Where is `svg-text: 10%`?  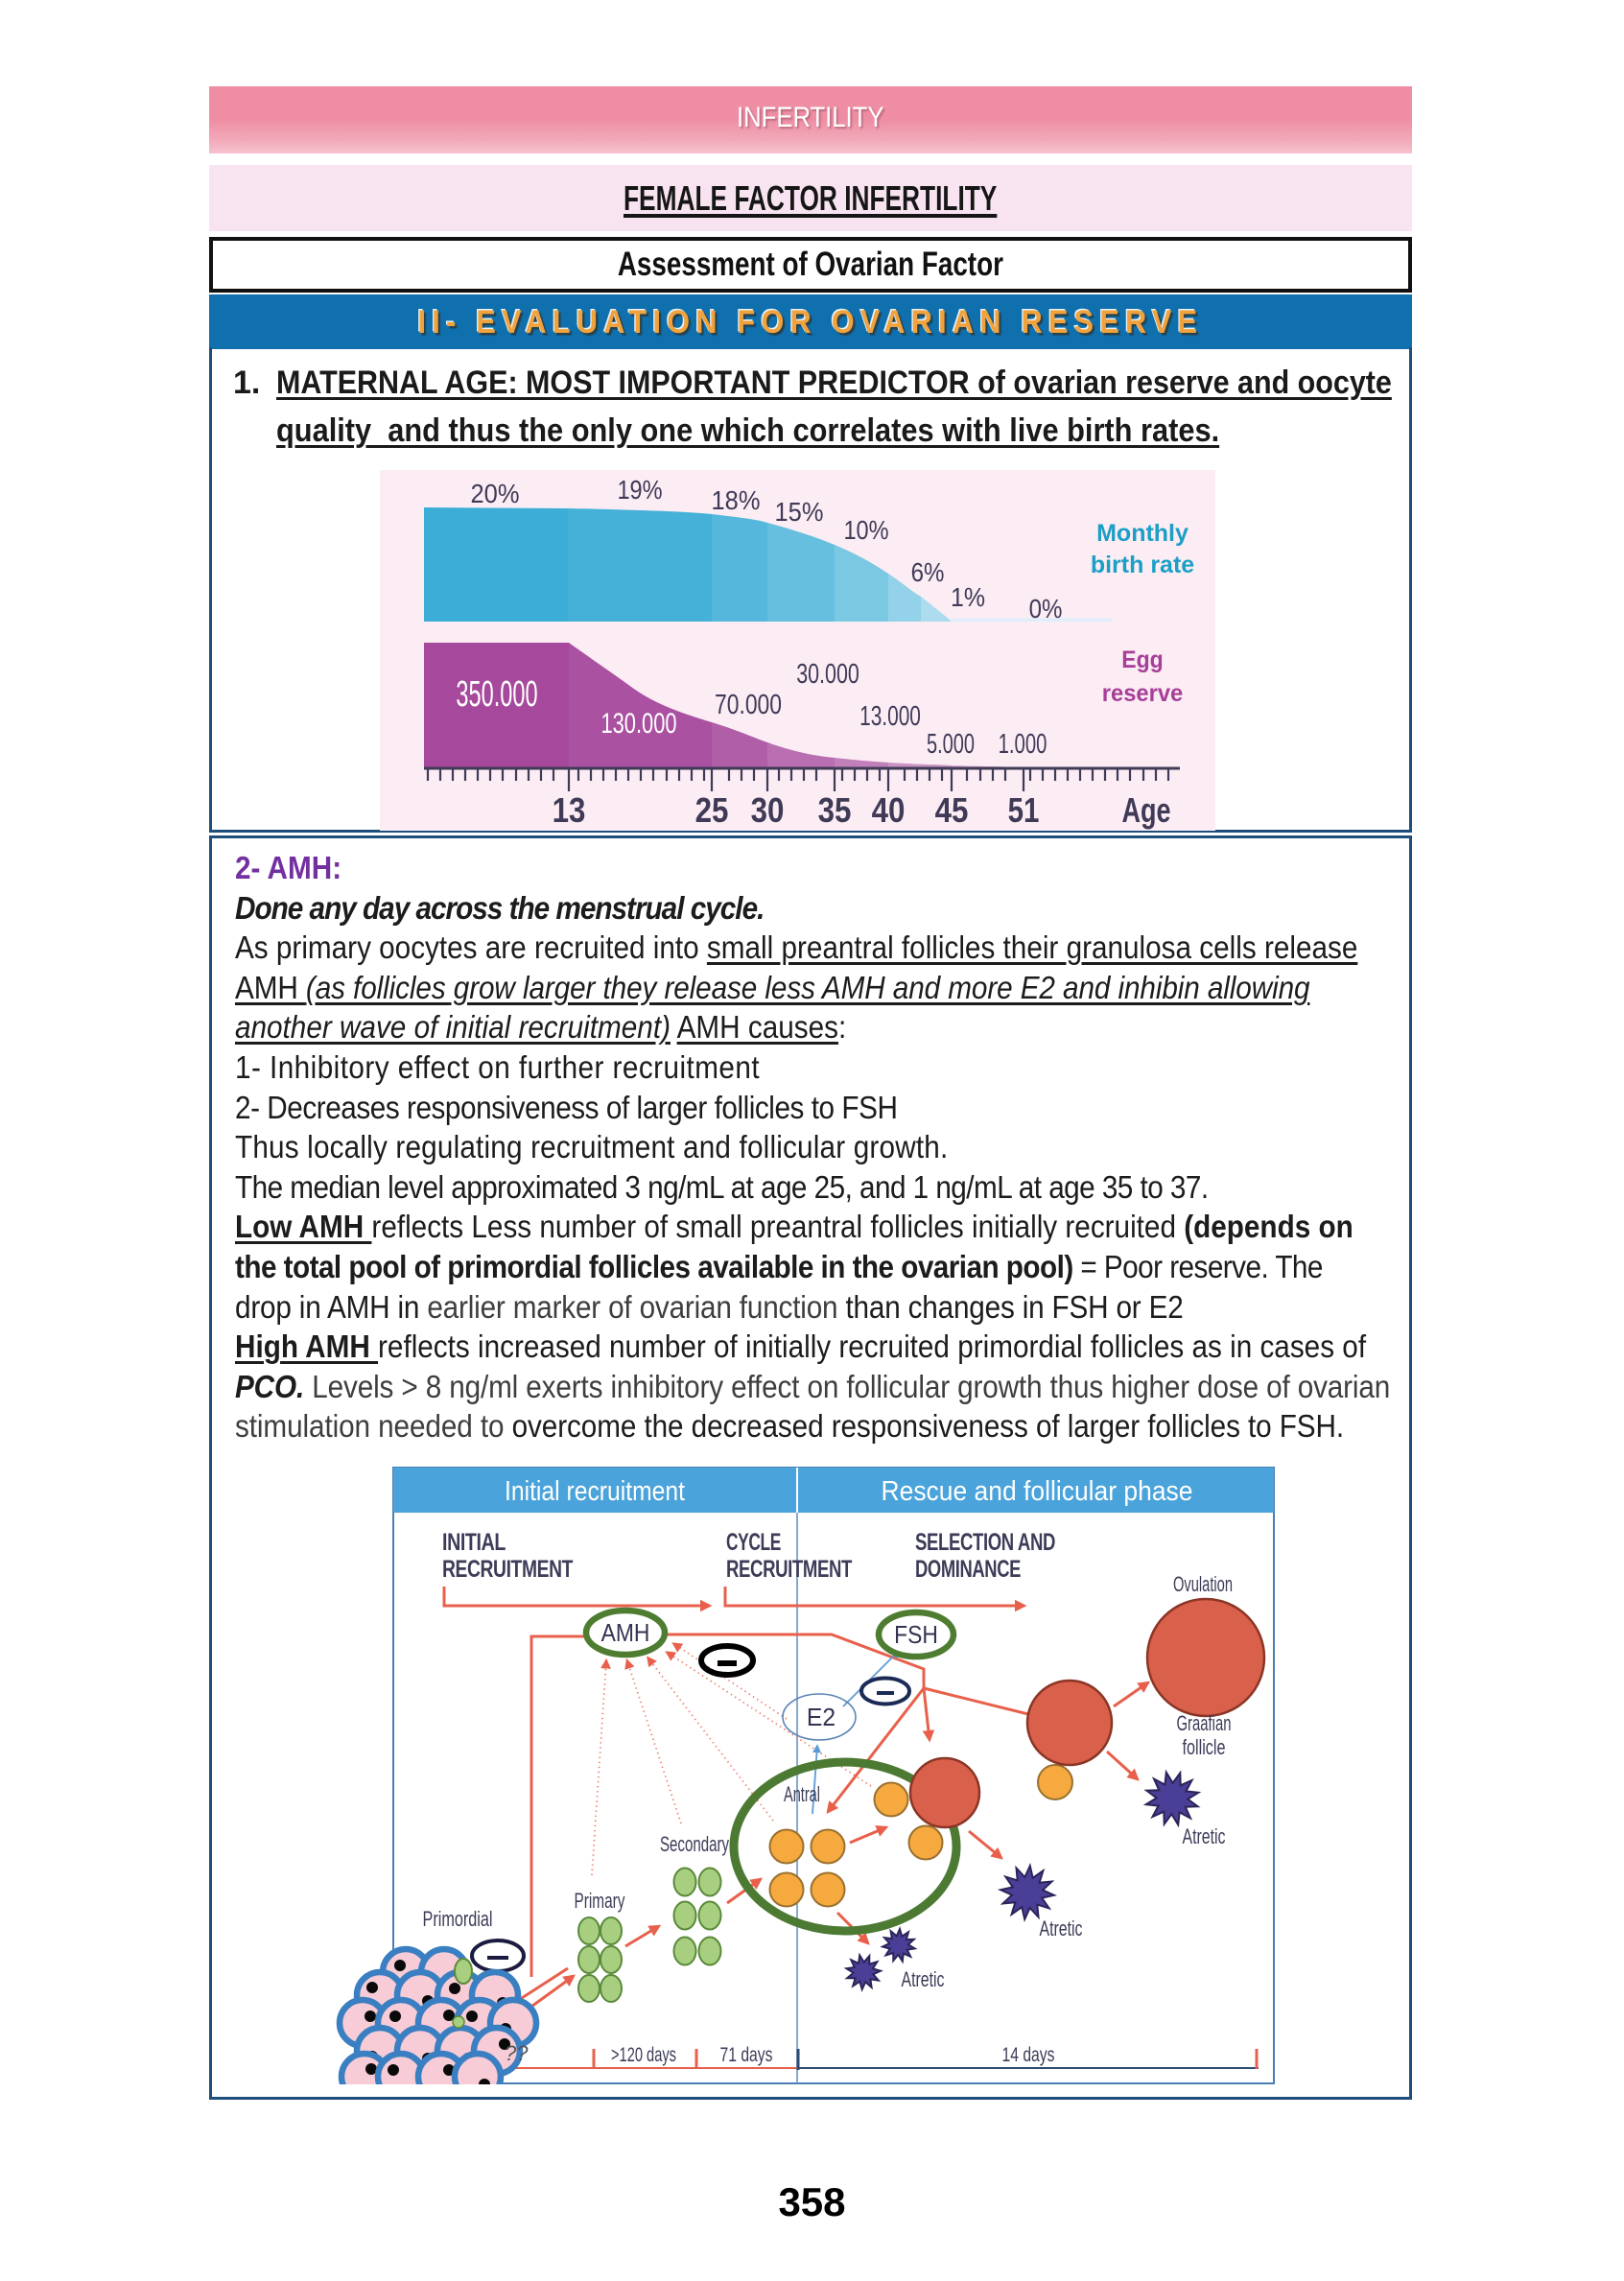 svg-text: 10% is located at coordinates (865, 530).